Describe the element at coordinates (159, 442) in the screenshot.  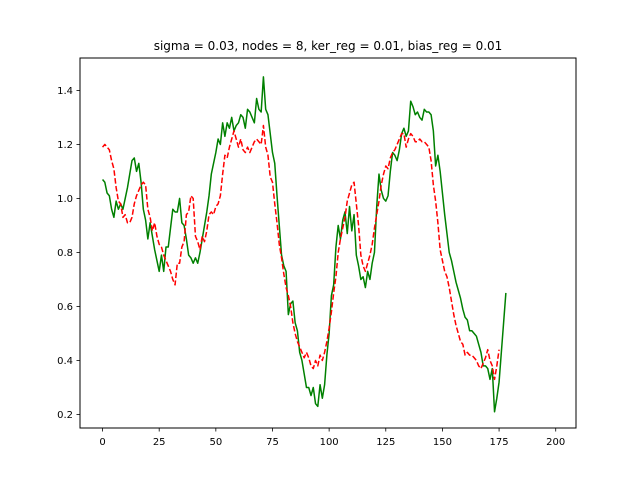
I see `x-tick-label: 25` at that location.